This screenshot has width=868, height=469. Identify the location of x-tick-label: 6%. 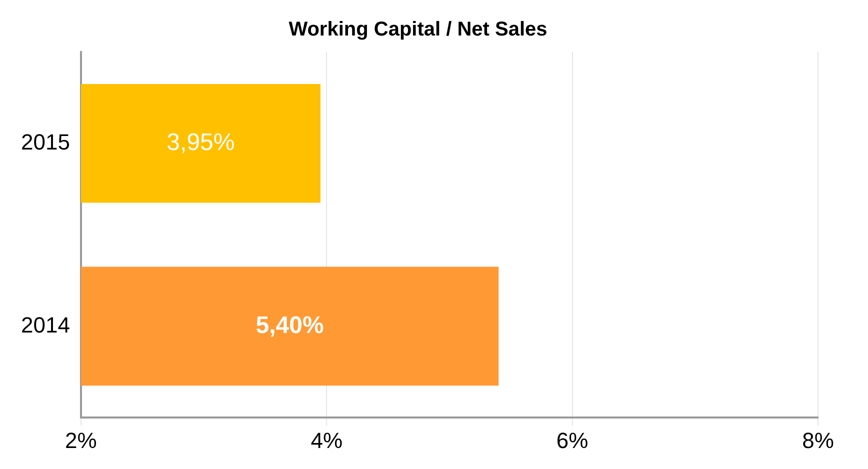
(572, 440).